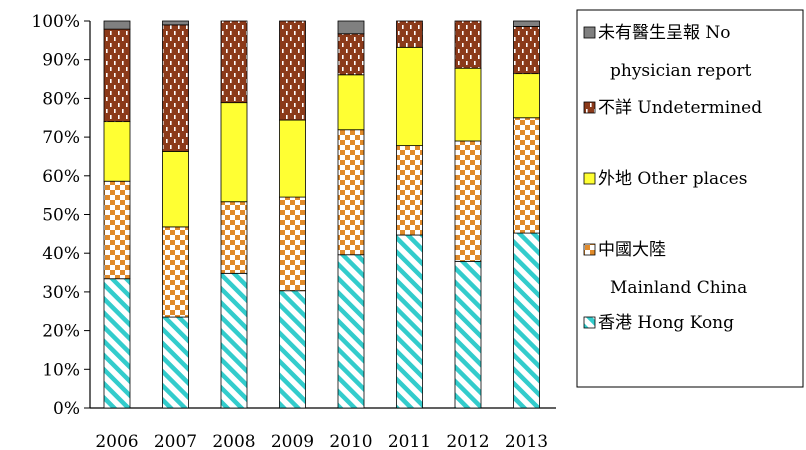 This screenshot has height=450, width=806. What do you see at coordinates (234, 62) in the screenshot?
I see `bar-segment-3-2008` at bounding box center [234, 62].